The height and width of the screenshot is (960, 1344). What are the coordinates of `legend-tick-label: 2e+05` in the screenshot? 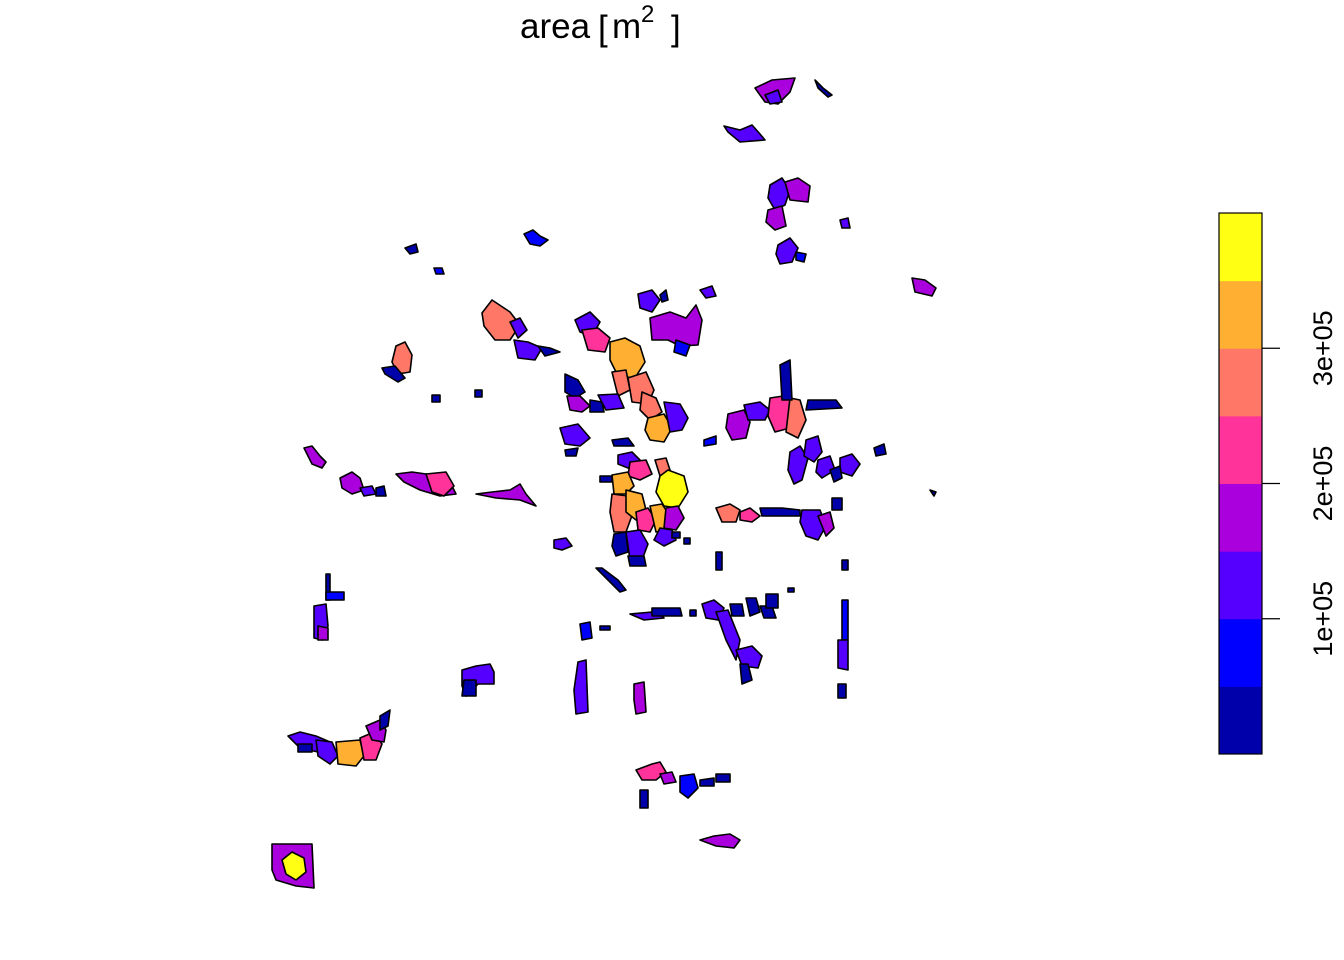 It's located at (1323, 484).